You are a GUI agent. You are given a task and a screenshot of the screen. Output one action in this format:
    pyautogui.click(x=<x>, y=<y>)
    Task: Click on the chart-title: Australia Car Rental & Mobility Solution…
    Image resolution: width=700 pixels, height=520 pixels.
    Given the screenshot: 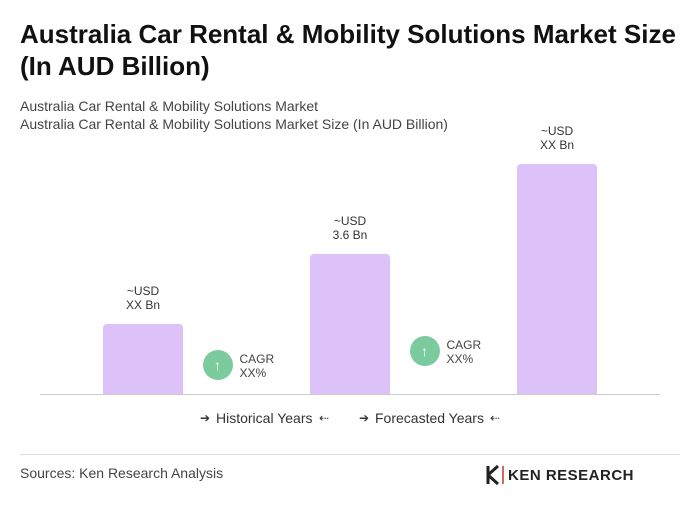 What is the action you would take?
    pyautogui.click(x=348, y=50)
    